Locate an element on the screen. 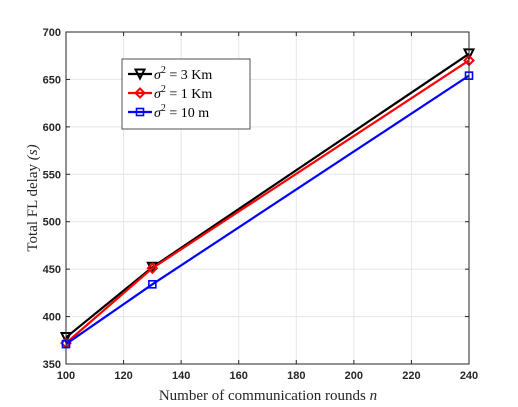 The image size is (518, 407). legend-label: σ2 = 1 Km is located at coordinates (183, 93).